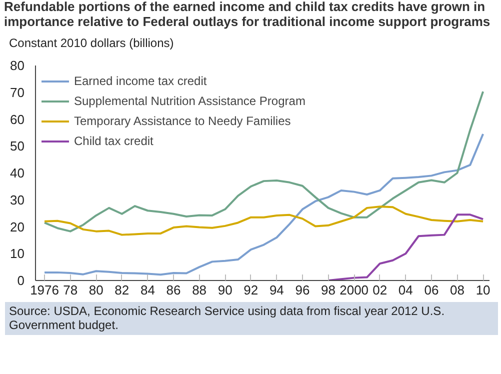 This screenshot has width=501, height=374. Describe the element at coordinates (225, 290) in the screenshot. I see `x-tick-label: 90` at that location.